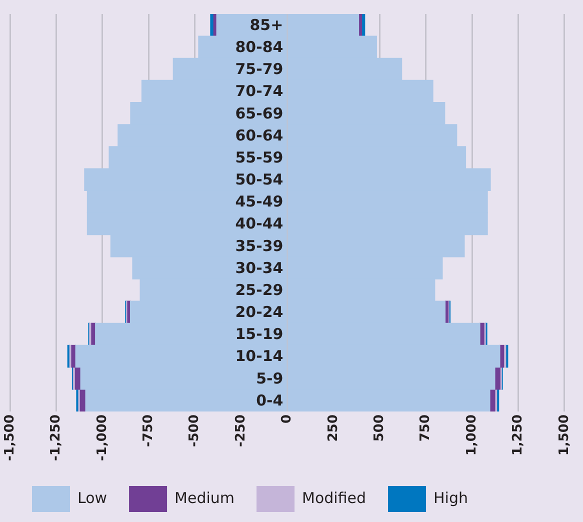  I want to click on legend-label: Low, so click(93, 497).